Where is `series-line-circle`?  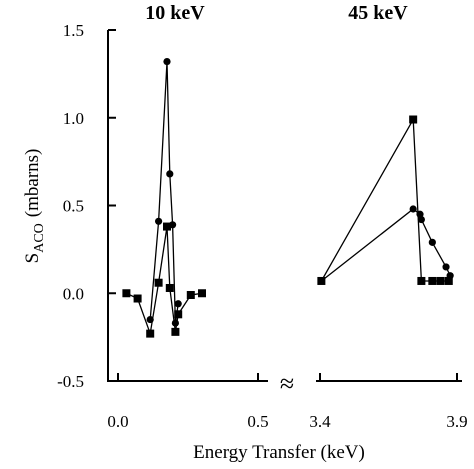 series-line-circle is located at coordinates (164, 192).